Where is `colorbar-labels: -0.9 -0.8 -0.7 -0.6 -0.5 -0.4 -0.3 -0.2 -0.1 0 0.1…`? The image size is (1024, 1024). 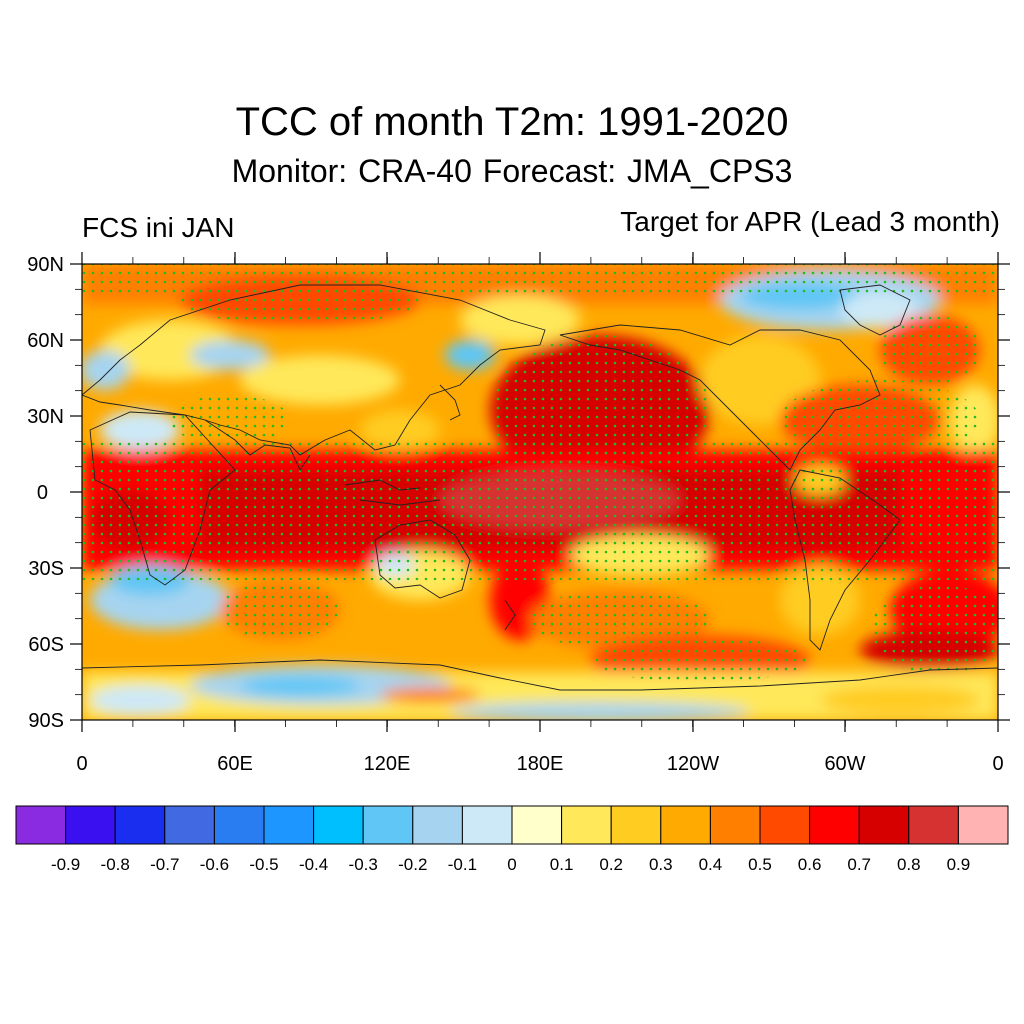
colorbar-labels: -0.9 -0.8 -0.7 -0.6 -0.5 -0.4 -0.3 -0.2 -0.1 0 0.1… is located at coordinates (510, 864).